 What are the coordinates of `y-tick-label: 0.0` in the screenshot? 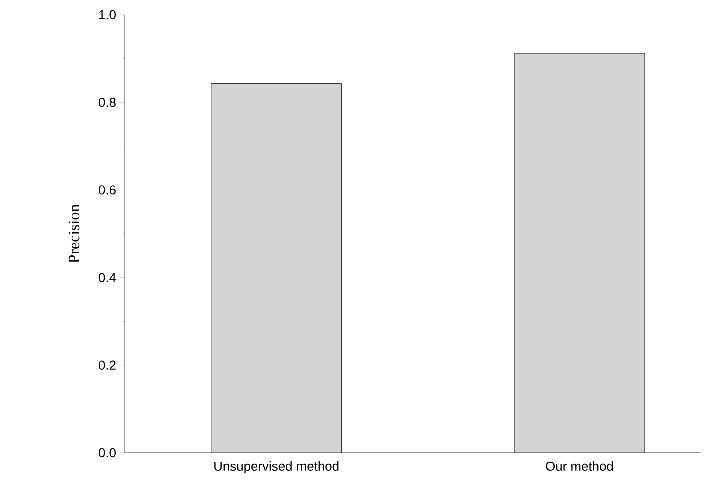 It's located at (107, 453).